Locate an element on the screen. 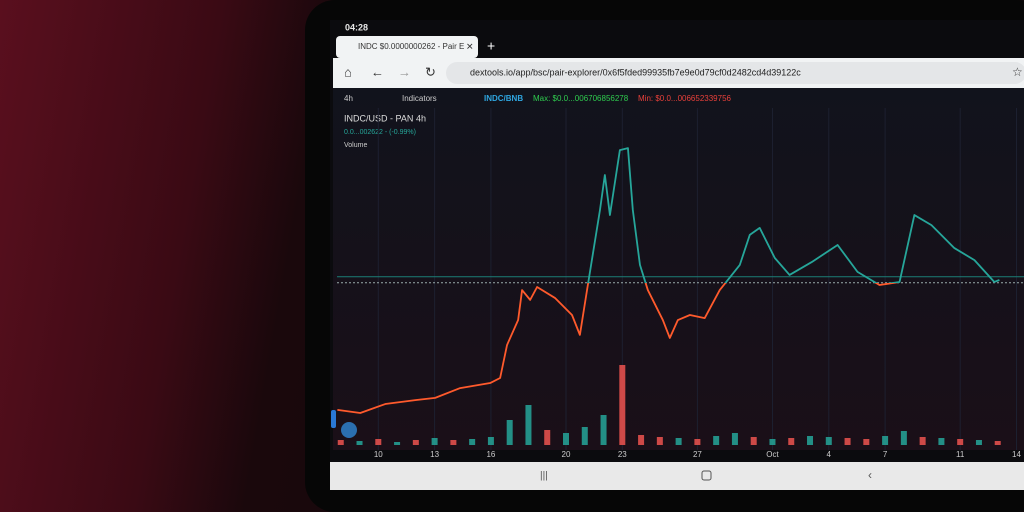 This screenshot has width=1024, height=512. url-field is located at coordinates (735, 73).